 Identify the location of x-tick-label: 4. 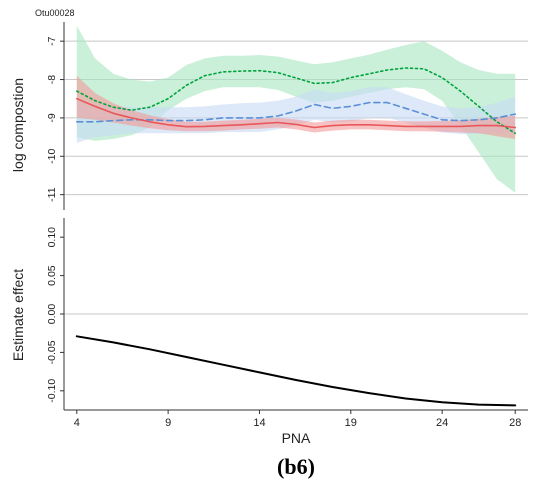
(77, 423).